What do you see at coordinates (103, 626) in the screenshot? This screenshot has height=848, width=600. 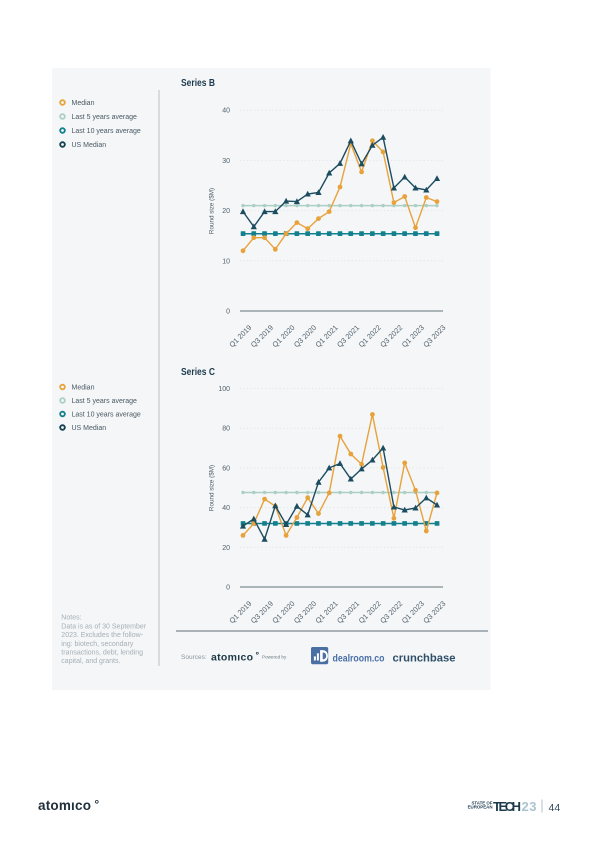 I see `svg-text: Data is as of 30 September` at bounding box center [103, 626].